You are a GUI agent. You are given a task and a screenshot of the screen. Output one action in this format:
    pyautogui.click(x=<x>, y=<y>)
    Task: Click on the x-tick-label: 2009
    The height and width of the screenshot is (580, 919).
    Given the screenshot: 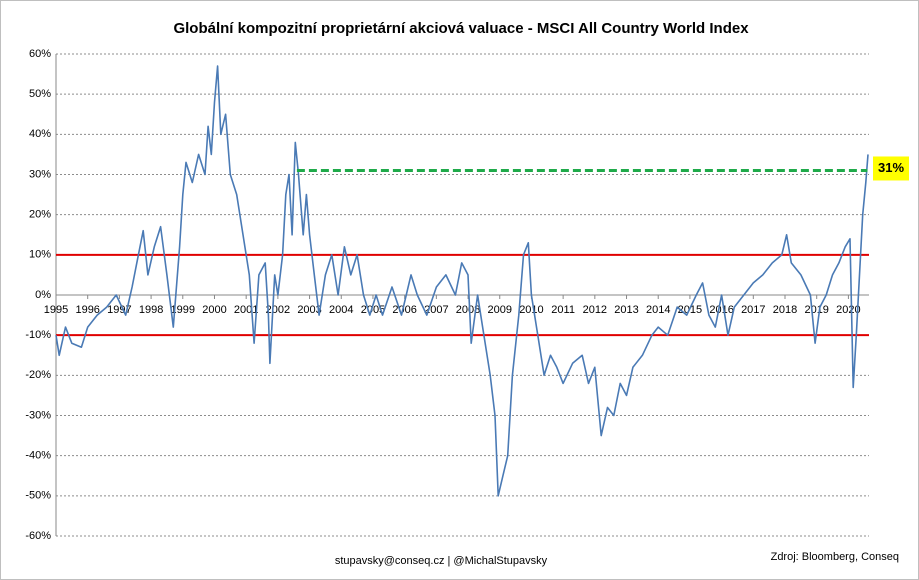 What is the action you would take?
    pyautogui.click(x=500, y=310)
    